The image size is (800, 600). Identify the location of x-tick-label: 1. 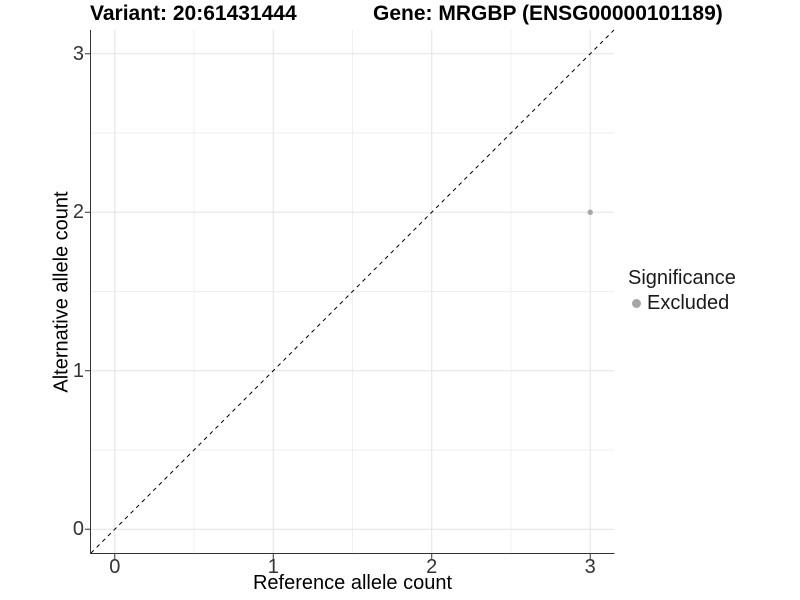
(273, 567).